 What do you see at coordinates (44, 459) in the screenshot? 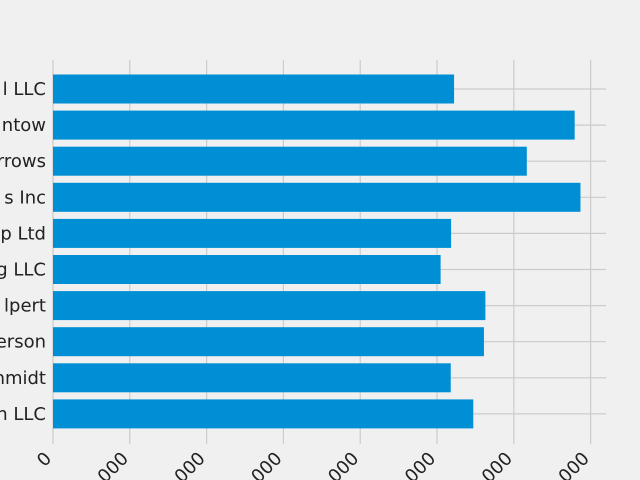
I see `x-tick-label: 0` at bounding box center [44, 459].